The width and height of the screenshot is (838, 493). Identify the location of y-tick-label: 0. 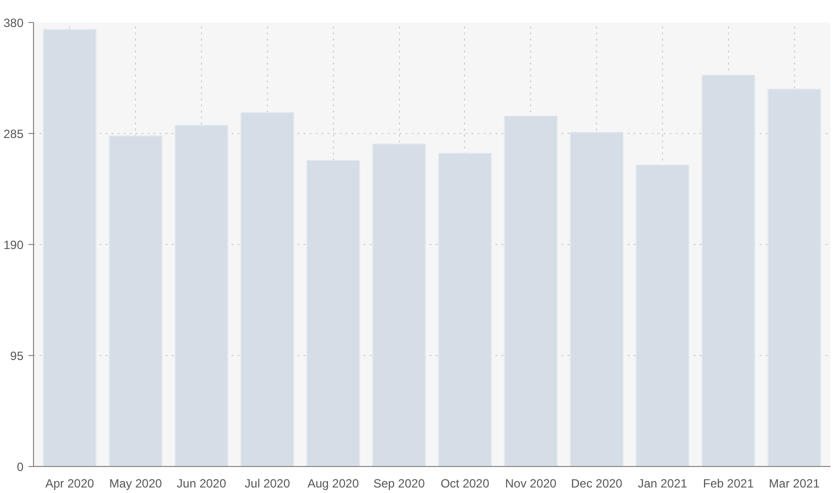
(20, 467).